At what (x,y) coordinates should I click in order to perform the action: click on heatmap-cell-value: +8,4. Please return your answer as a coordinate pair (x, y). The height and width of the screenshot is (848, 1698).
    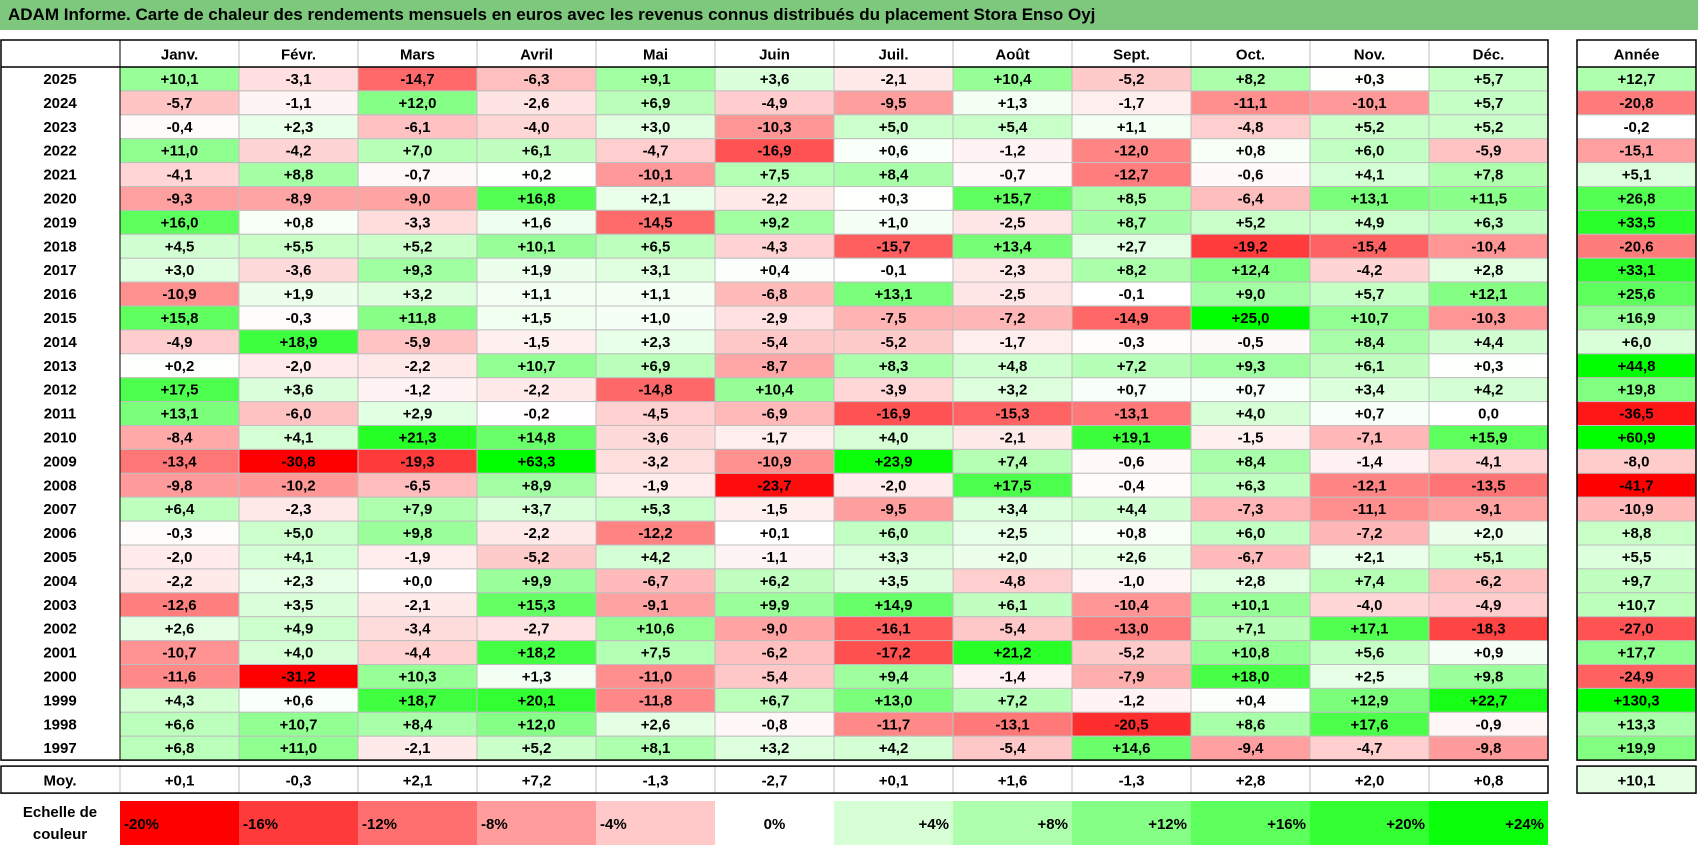
    Looking at the image, I should click on (1251, 461).